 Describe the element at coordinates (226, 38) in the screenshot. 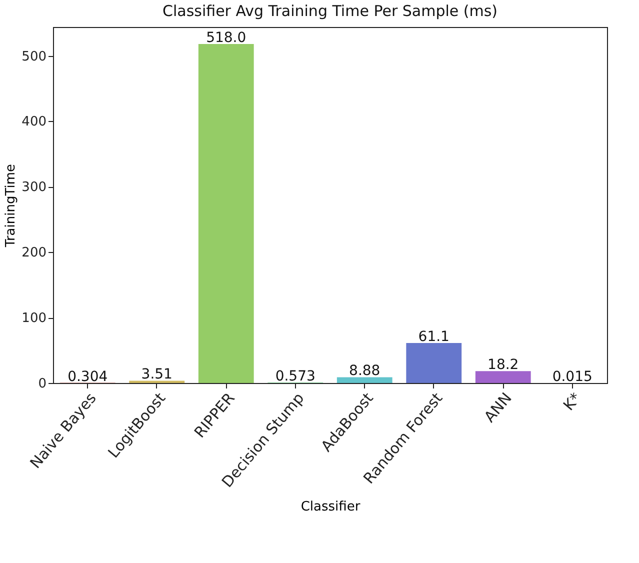

I see `data-label: 518.0` at that location.